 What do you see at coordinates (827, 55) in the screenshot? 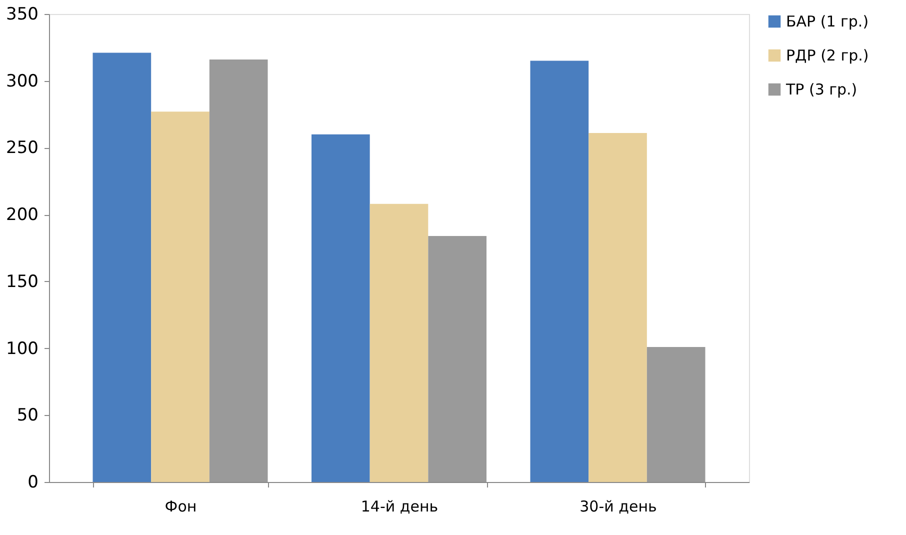
I see `legend-label: РДР (2 гр.)` at bounding box center [827, 55].